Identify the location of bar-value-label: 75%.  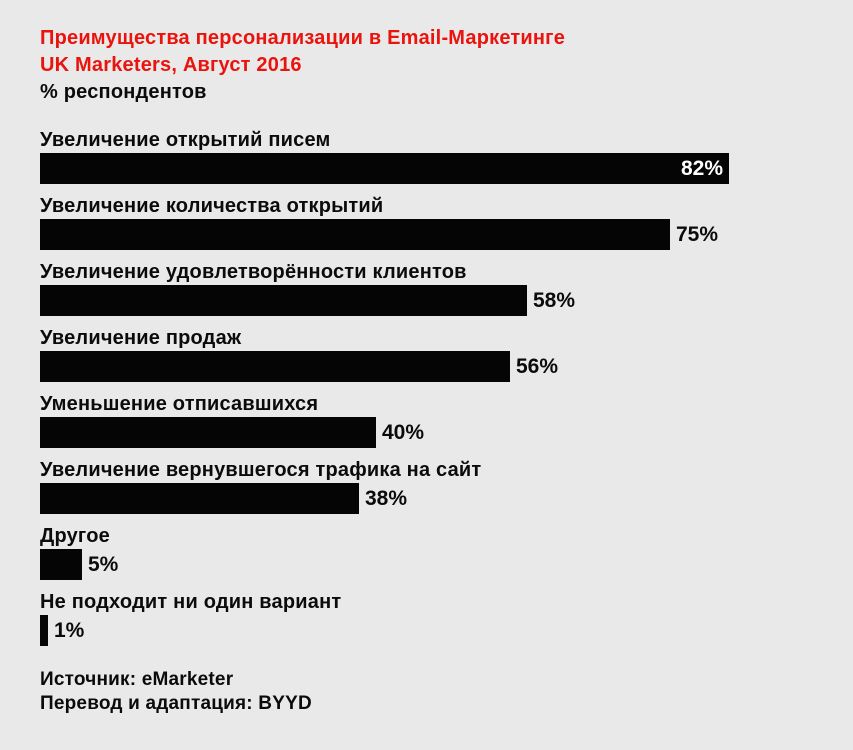
(697, 234).